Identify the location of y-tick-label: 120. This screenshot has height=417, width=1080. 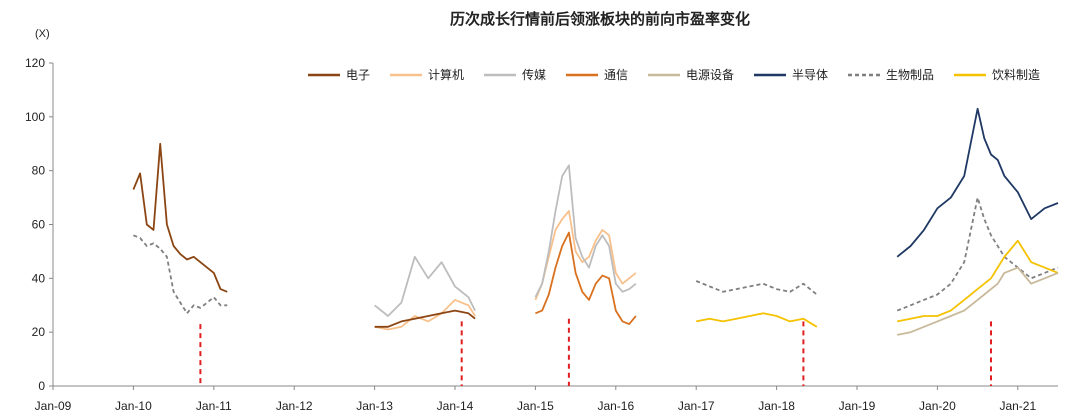
(35, 63).